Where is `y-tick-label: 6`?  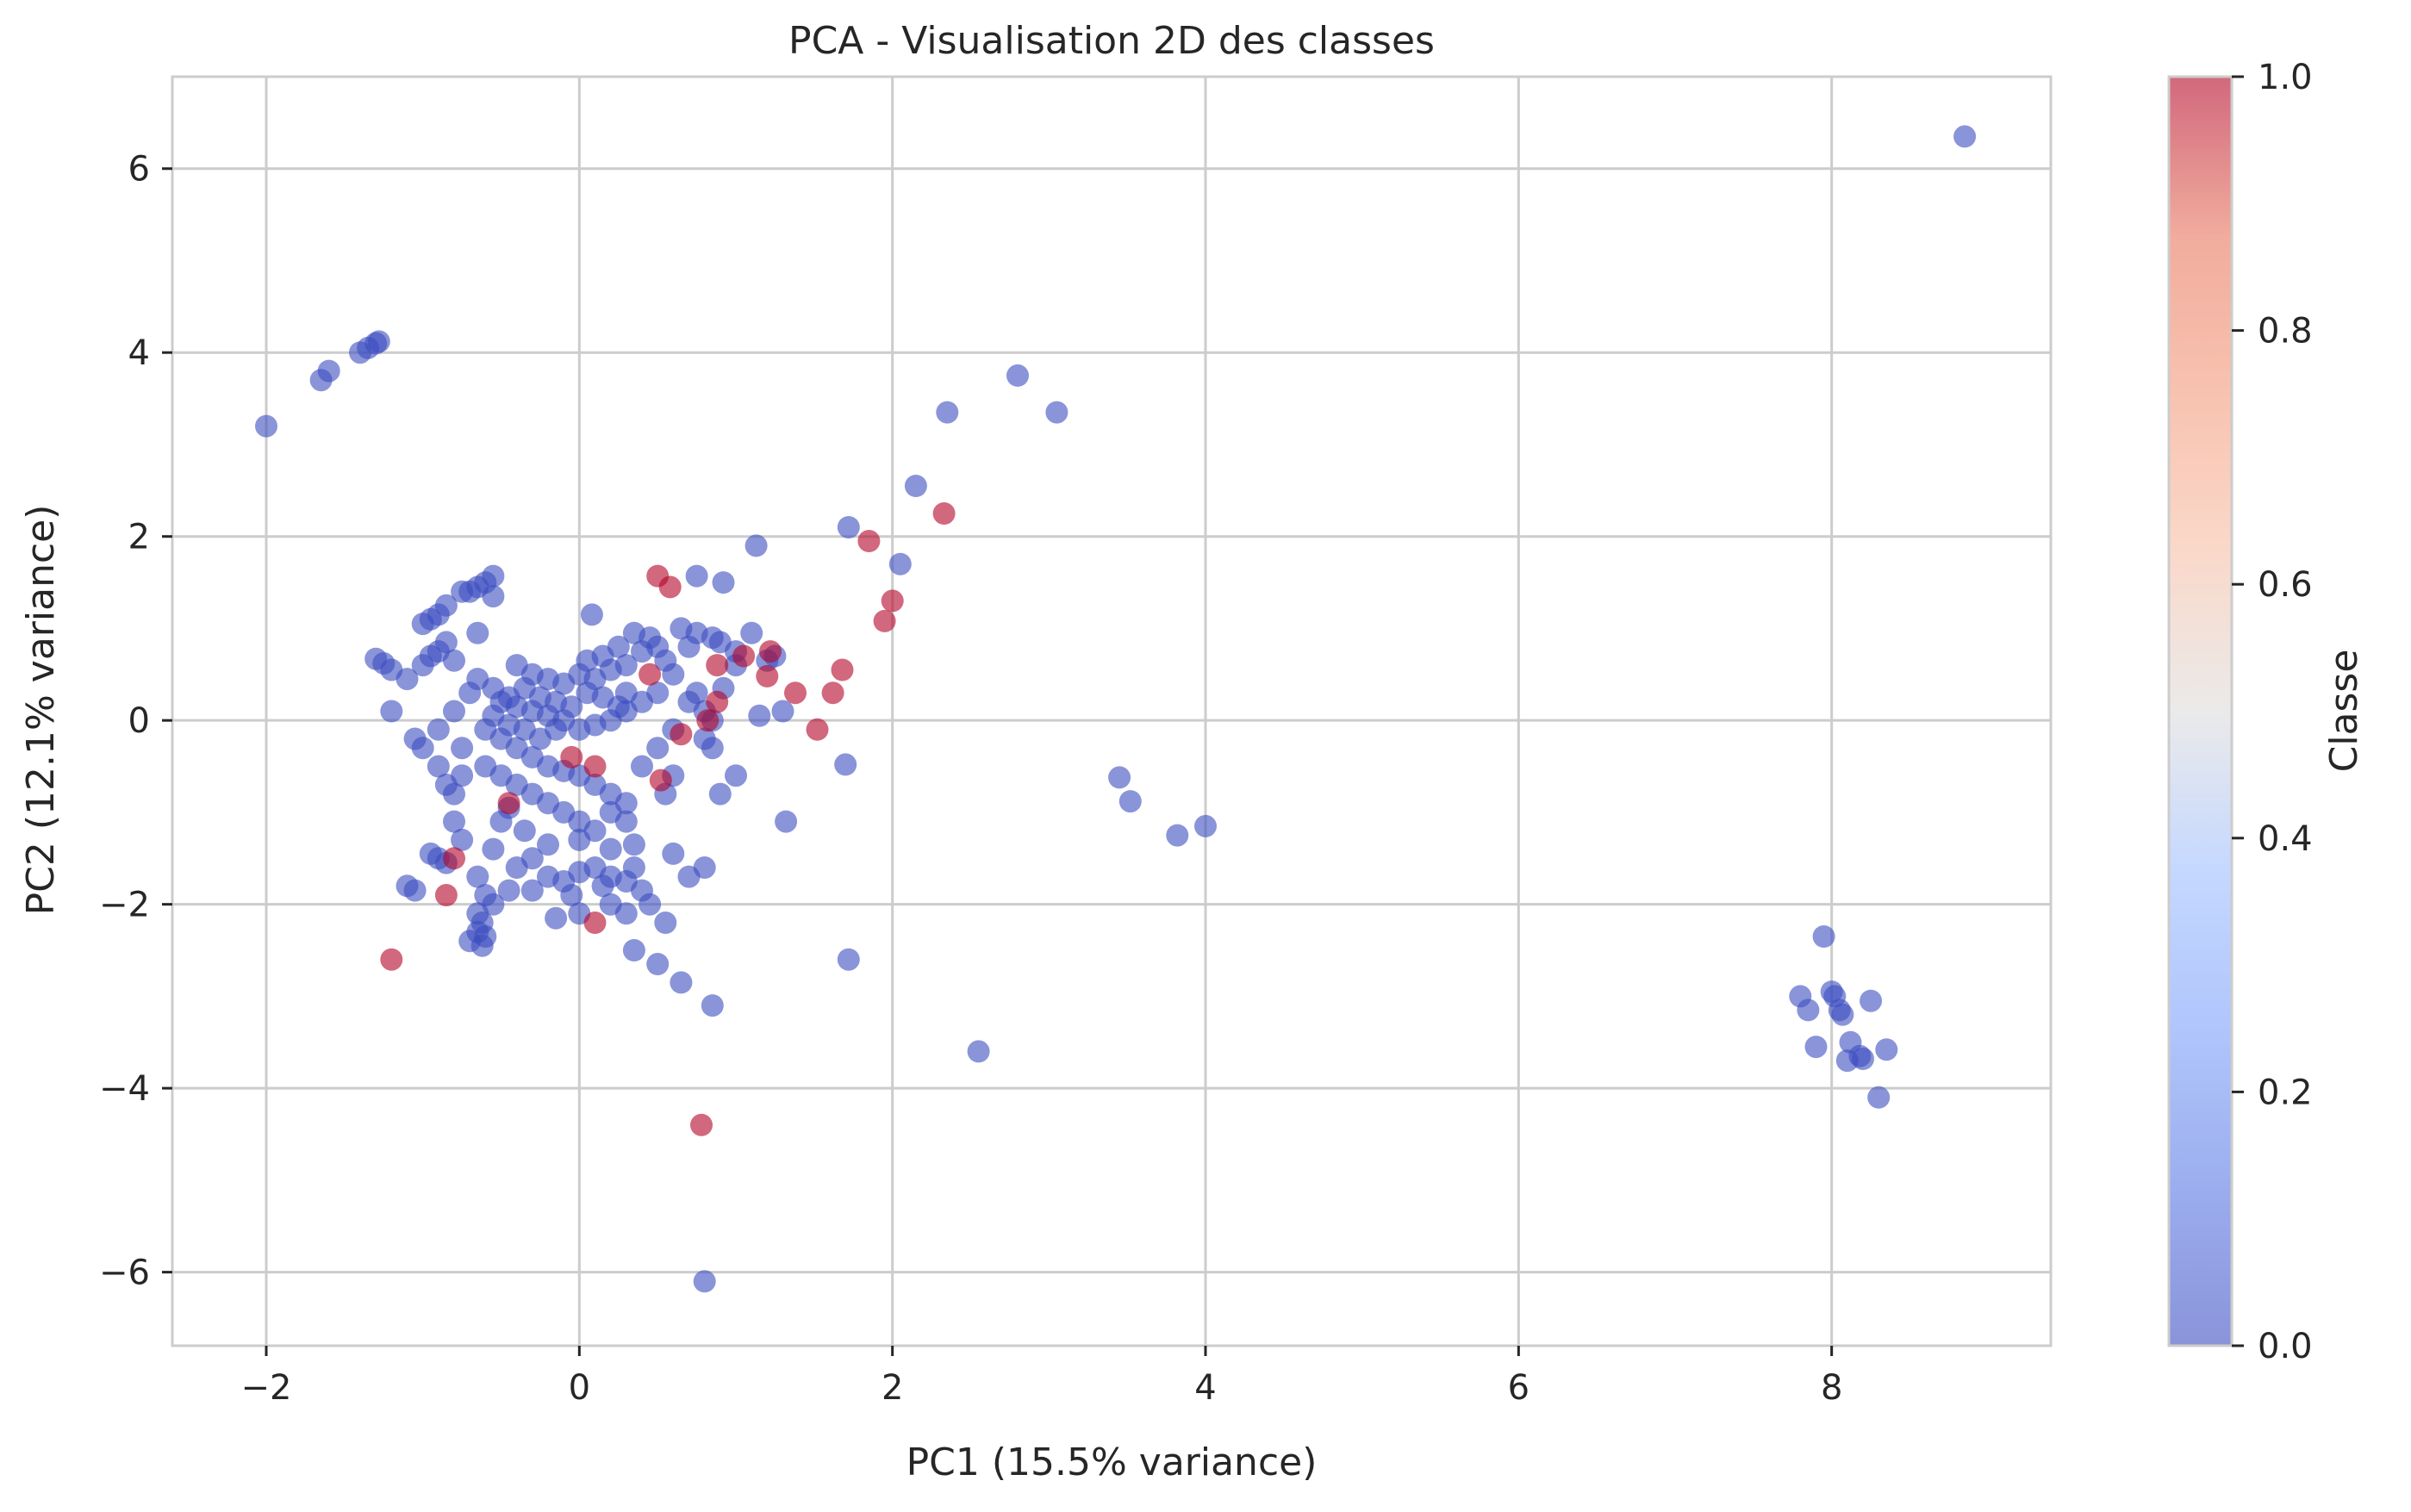 y-tick-label: 6 is located at coordinates (139, 170).